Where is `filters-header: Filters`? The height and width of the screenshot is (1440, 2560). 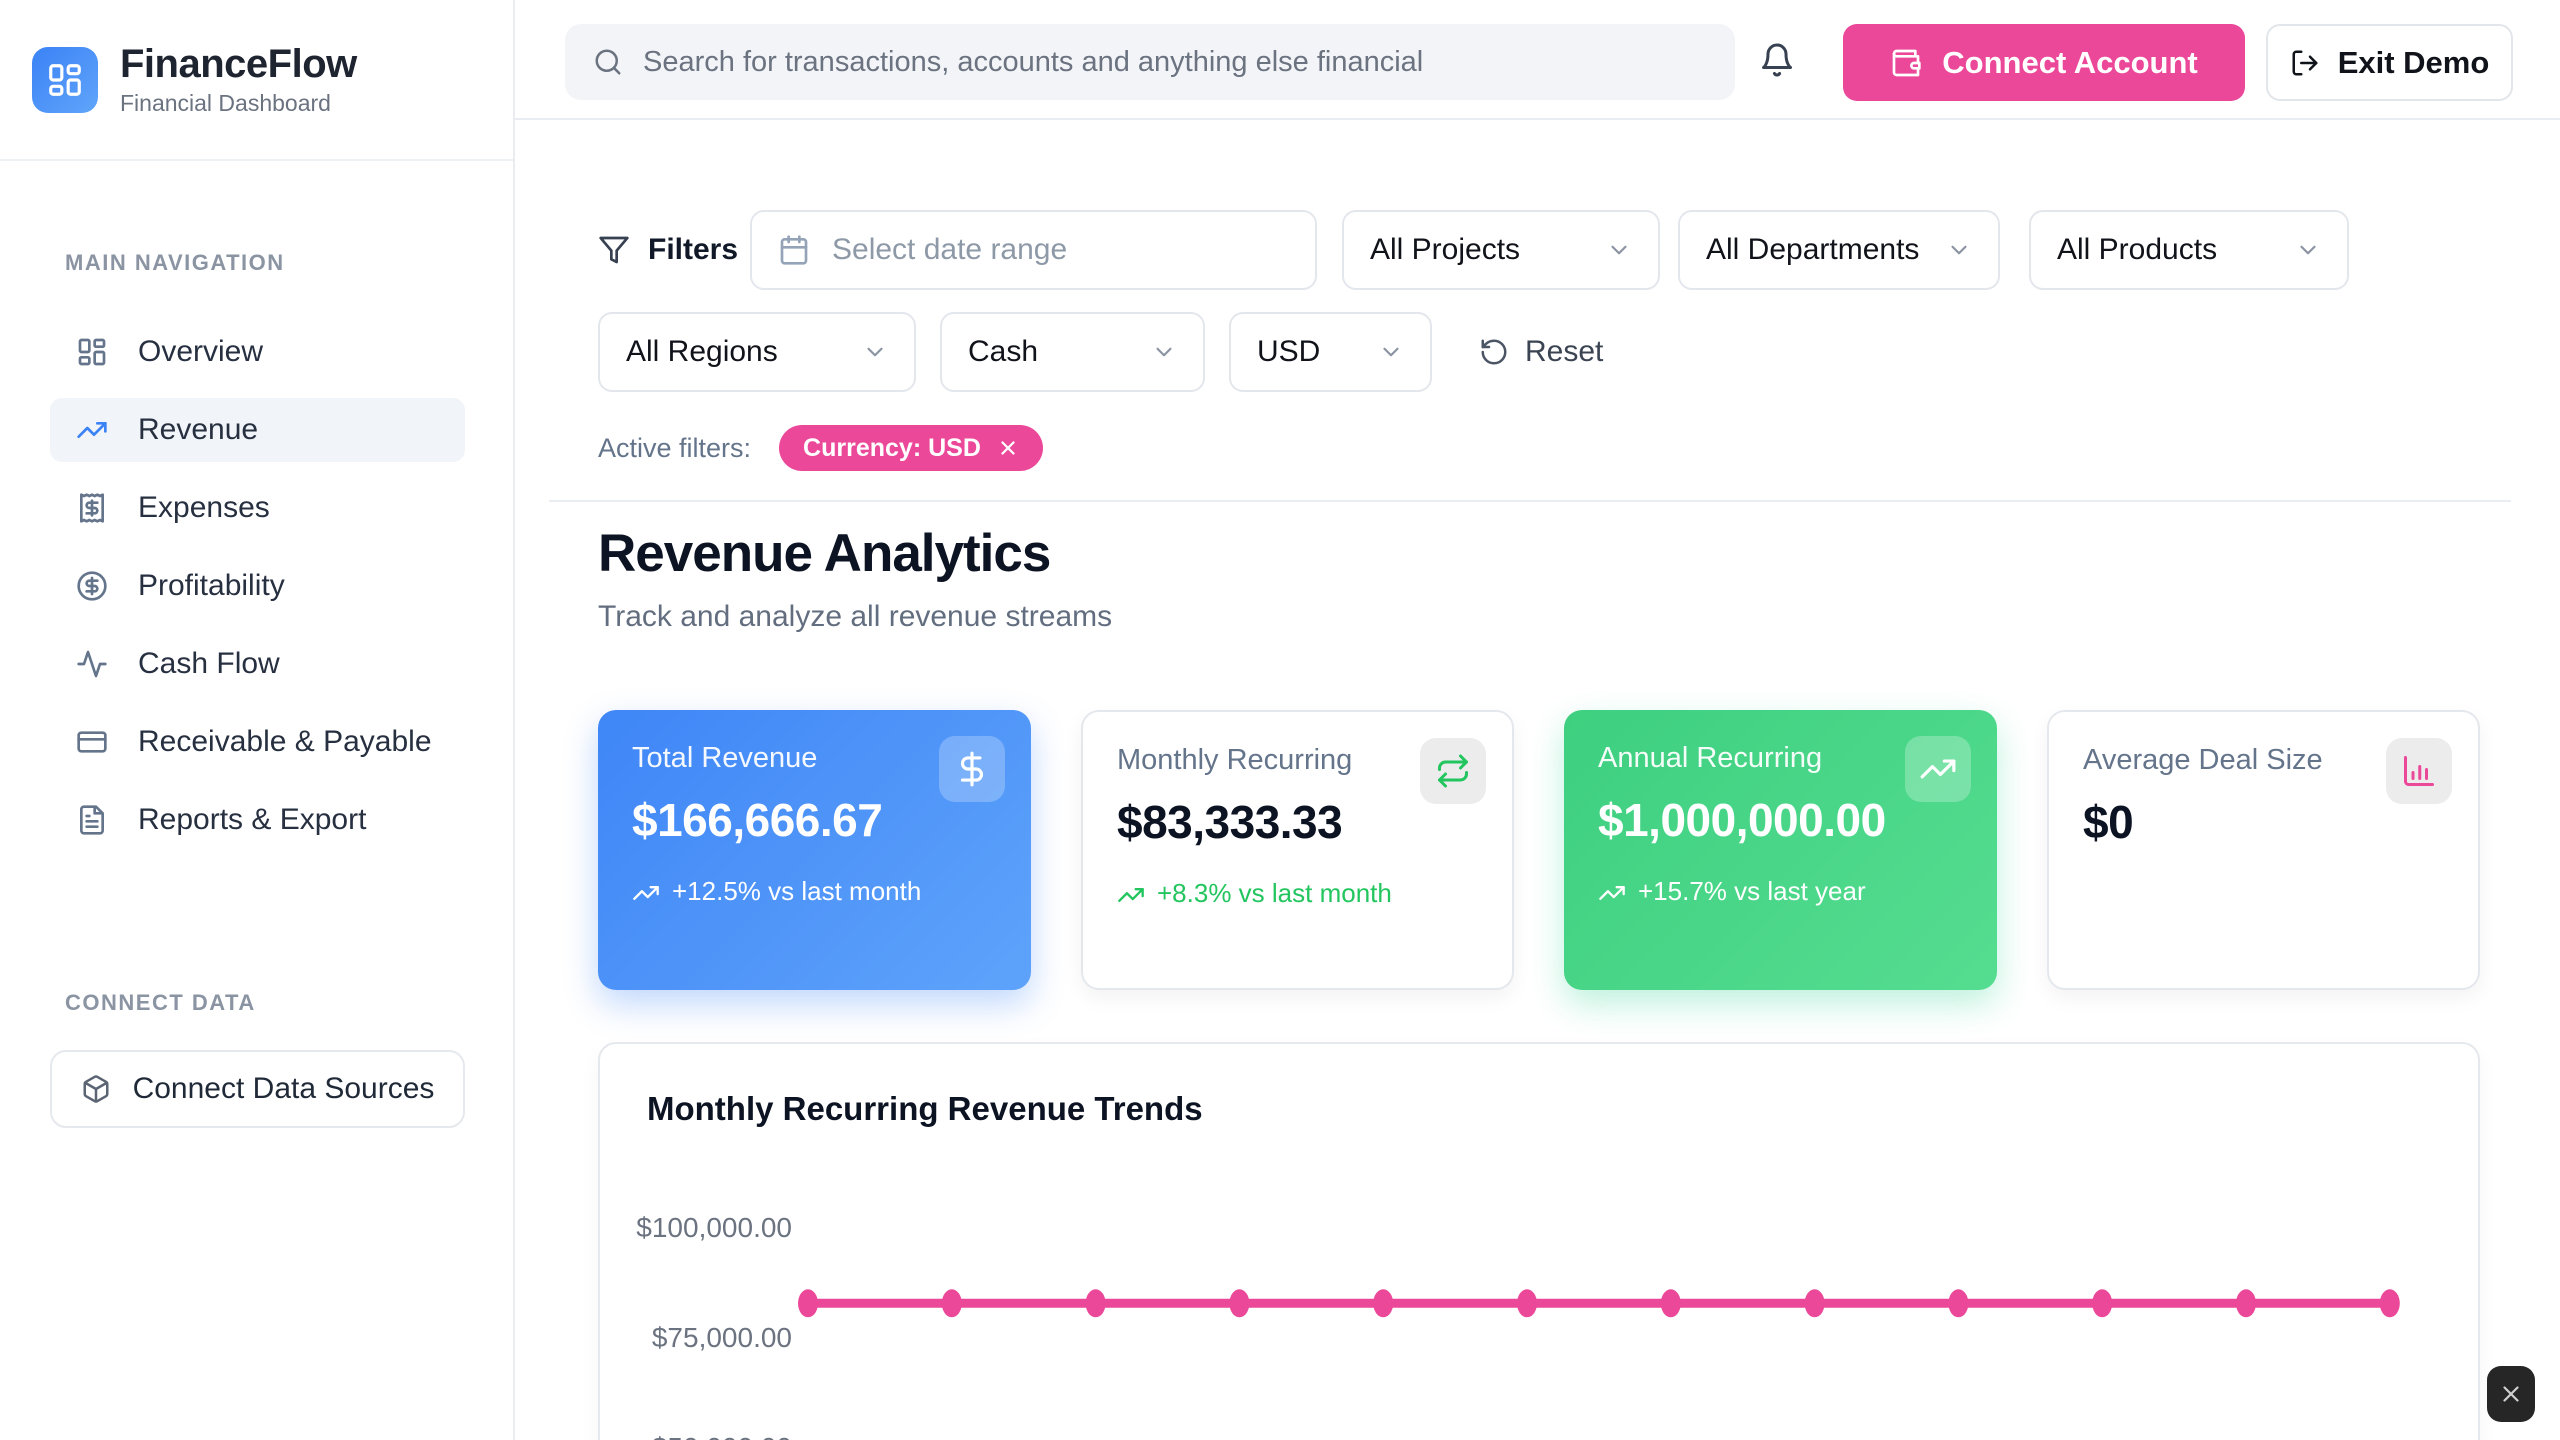 filters-header: Filters is located at coordinates (668, 250).